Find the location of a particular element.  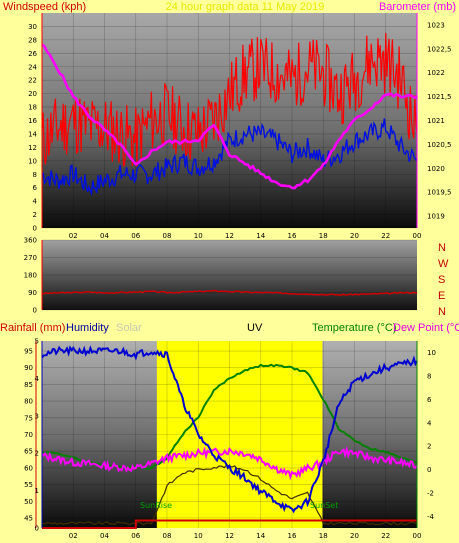

temperature-tick-label: 4 is located at coordinates (429, 423).